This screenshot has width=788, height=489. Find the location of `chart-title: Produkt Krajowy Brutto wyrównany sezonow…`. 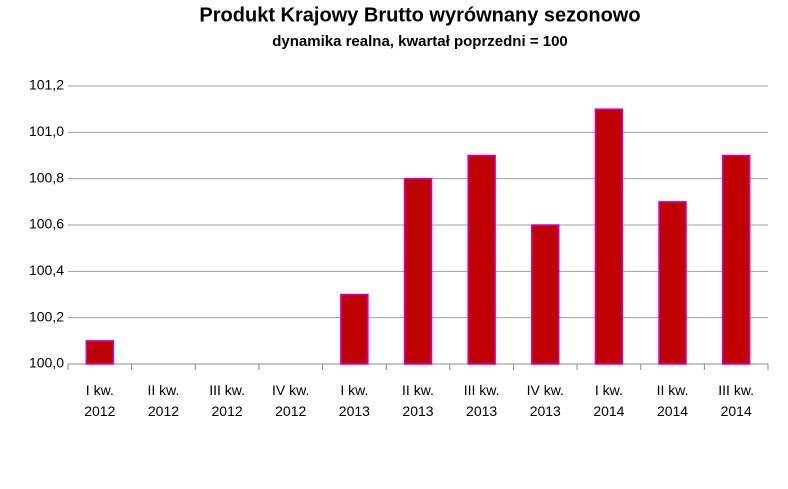

chart-title: Produkt Krajowy Brutto wyrównany sezonow… is located at coordinates (419, 15).